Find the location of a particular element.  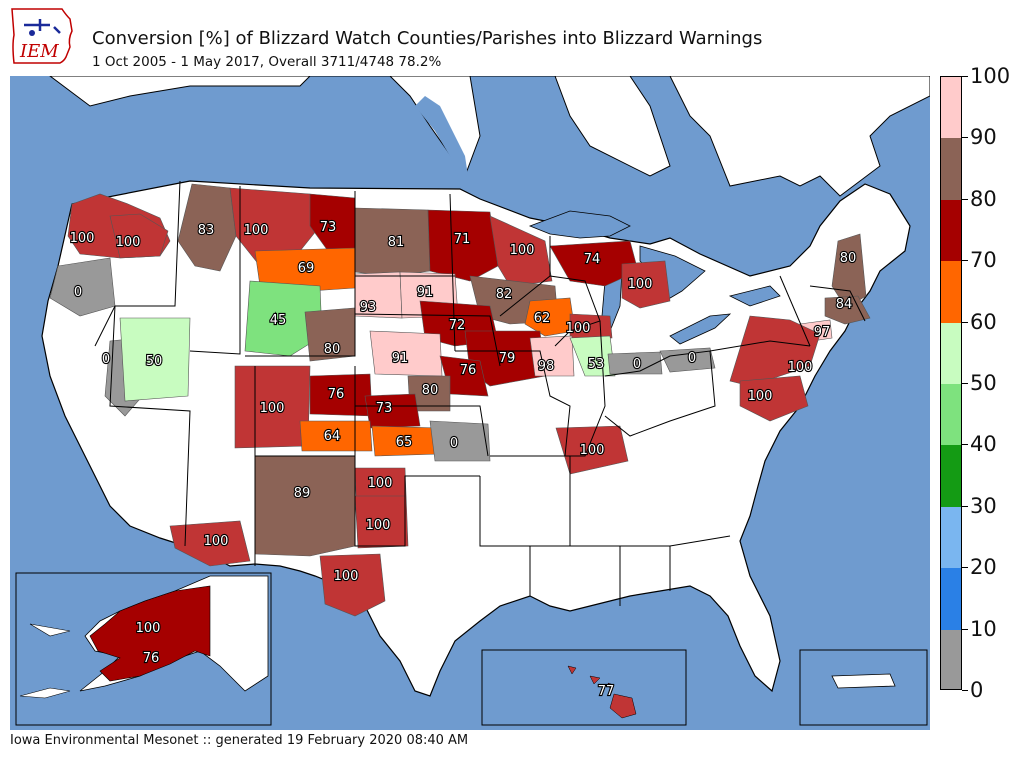

region-label: 83 is located at coordinates (206, 230).